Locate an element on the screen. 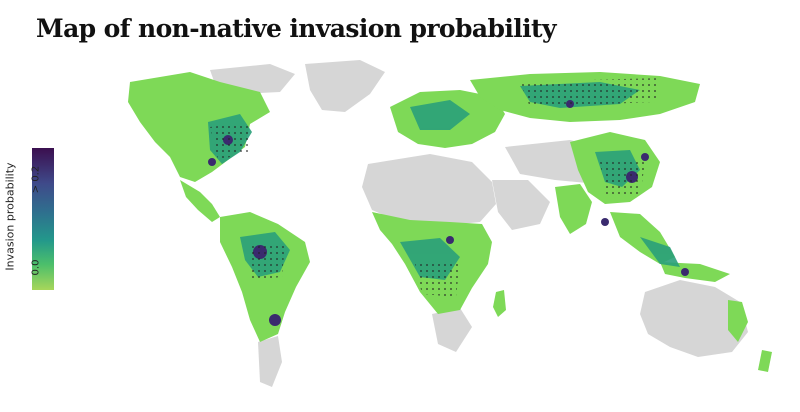 The width and height of the screenshot is (800, 412). map-title: Map of non-native invasion probability is located at coordinates (296, 28).